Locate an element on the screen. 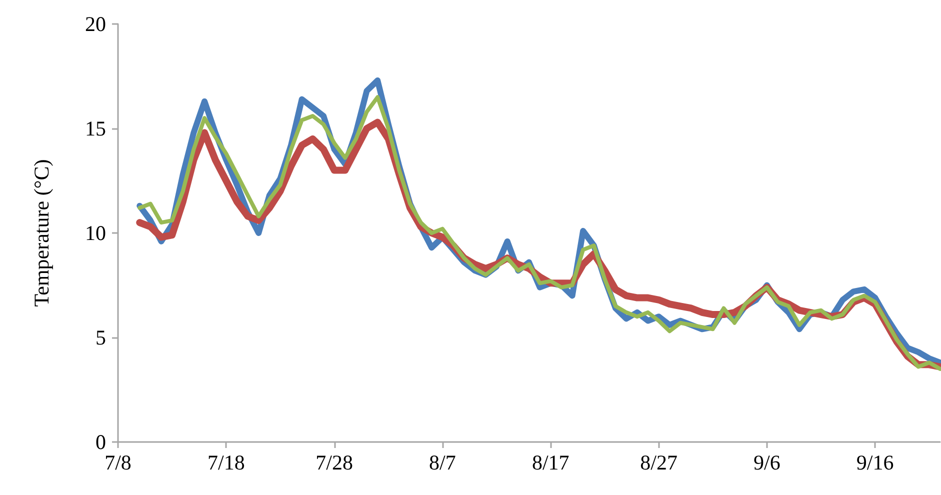  x-tick-label: 8/27 is located at coordinates (659, 462).